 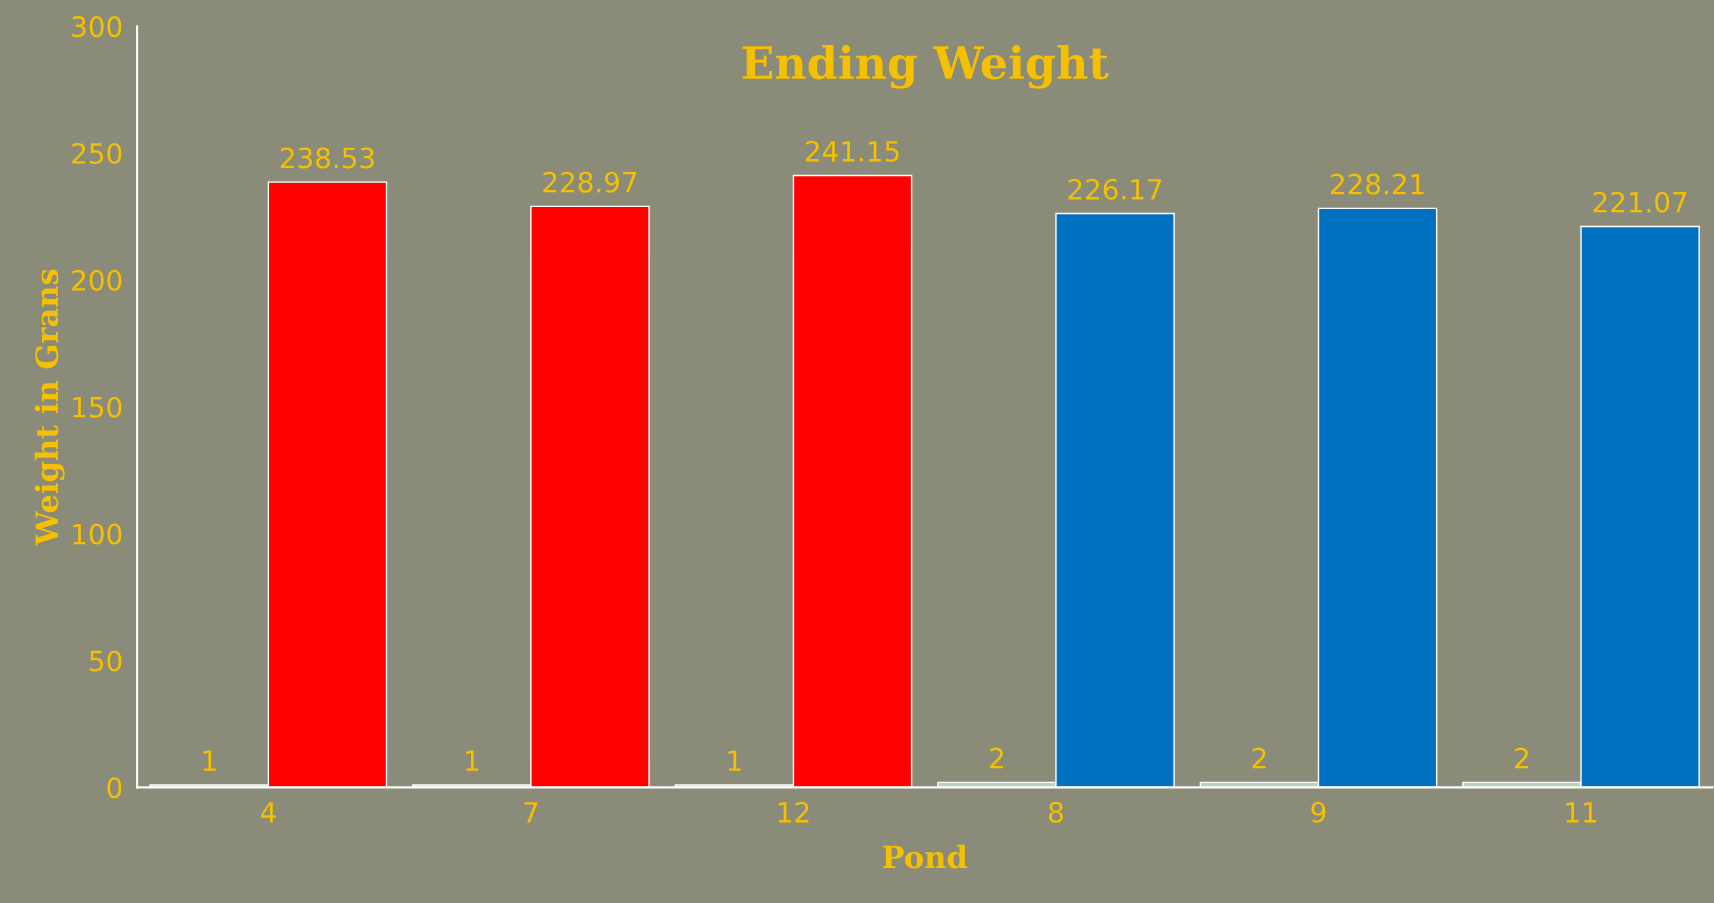 I want to click on y-tick-label: 200, so click(x=97, y=280).